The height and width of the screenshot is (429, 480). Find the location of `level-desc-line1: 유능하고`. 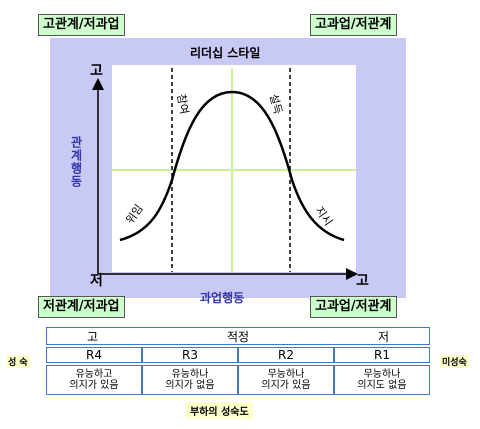

level-desc-line1: 유능하고 is located at coordinates (94, 374).